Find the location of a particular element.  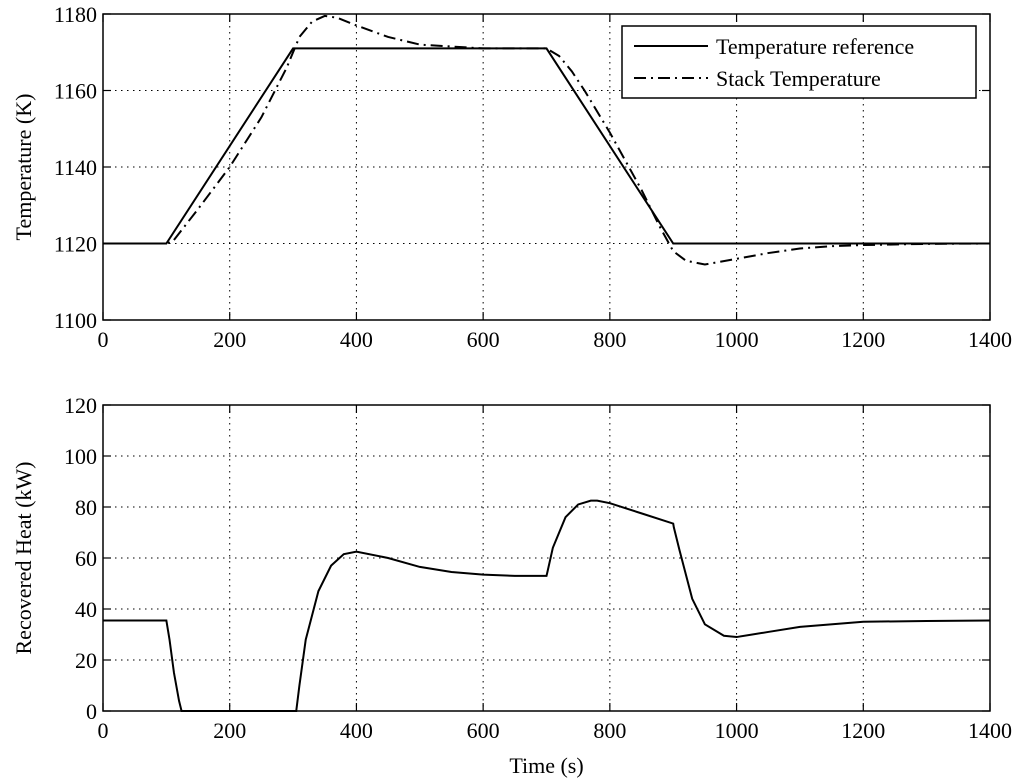

x-axis-label: Time (s) is located at coordinates (546, 765).